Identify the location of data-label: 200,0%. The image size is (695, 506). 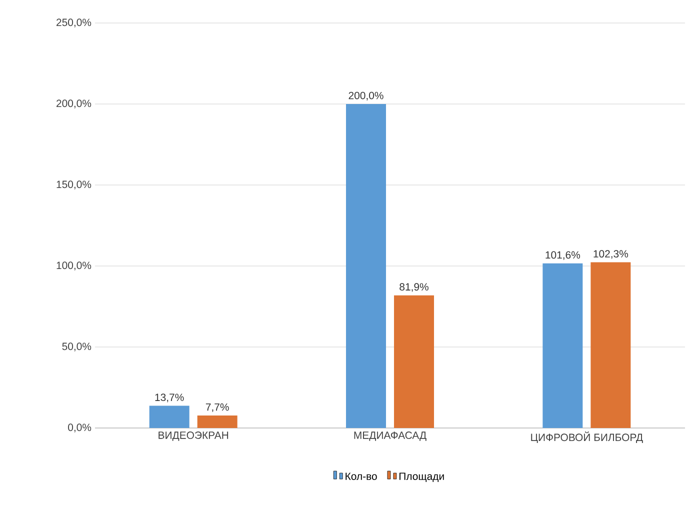
(366, 96).